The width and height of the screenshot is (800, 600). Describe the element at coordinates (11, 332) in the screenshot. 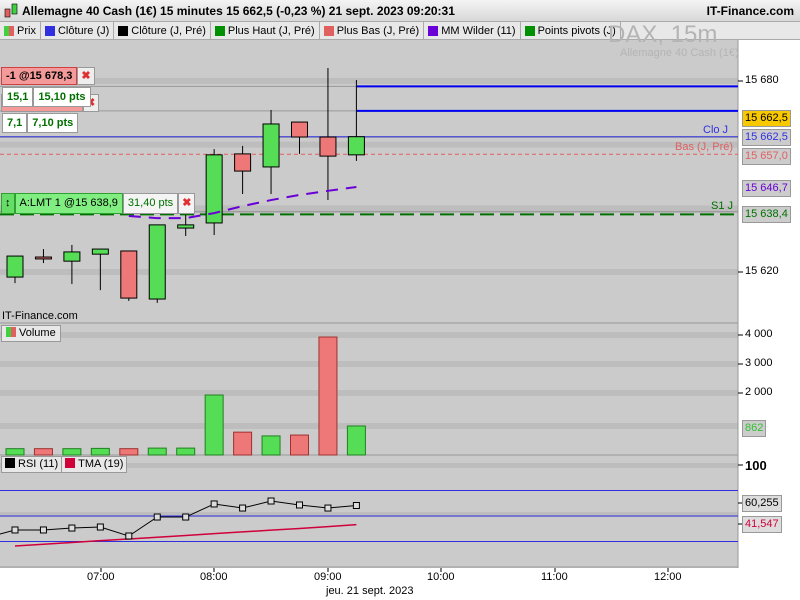

I see `volume-swatch` at that location.